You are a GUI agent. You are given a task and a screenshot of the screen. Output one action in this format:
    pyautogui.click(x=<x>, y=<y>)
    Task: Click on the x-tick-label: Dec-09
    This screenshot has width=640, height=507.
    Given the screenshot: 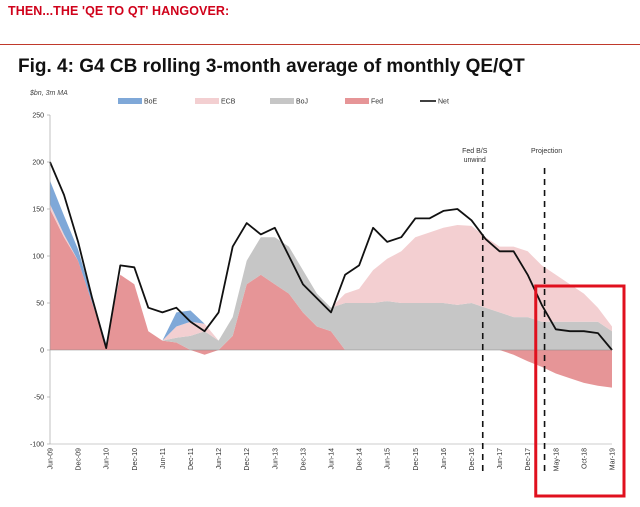 What is the action you would take?
    pyautogui.click(x=79, y=459)
    